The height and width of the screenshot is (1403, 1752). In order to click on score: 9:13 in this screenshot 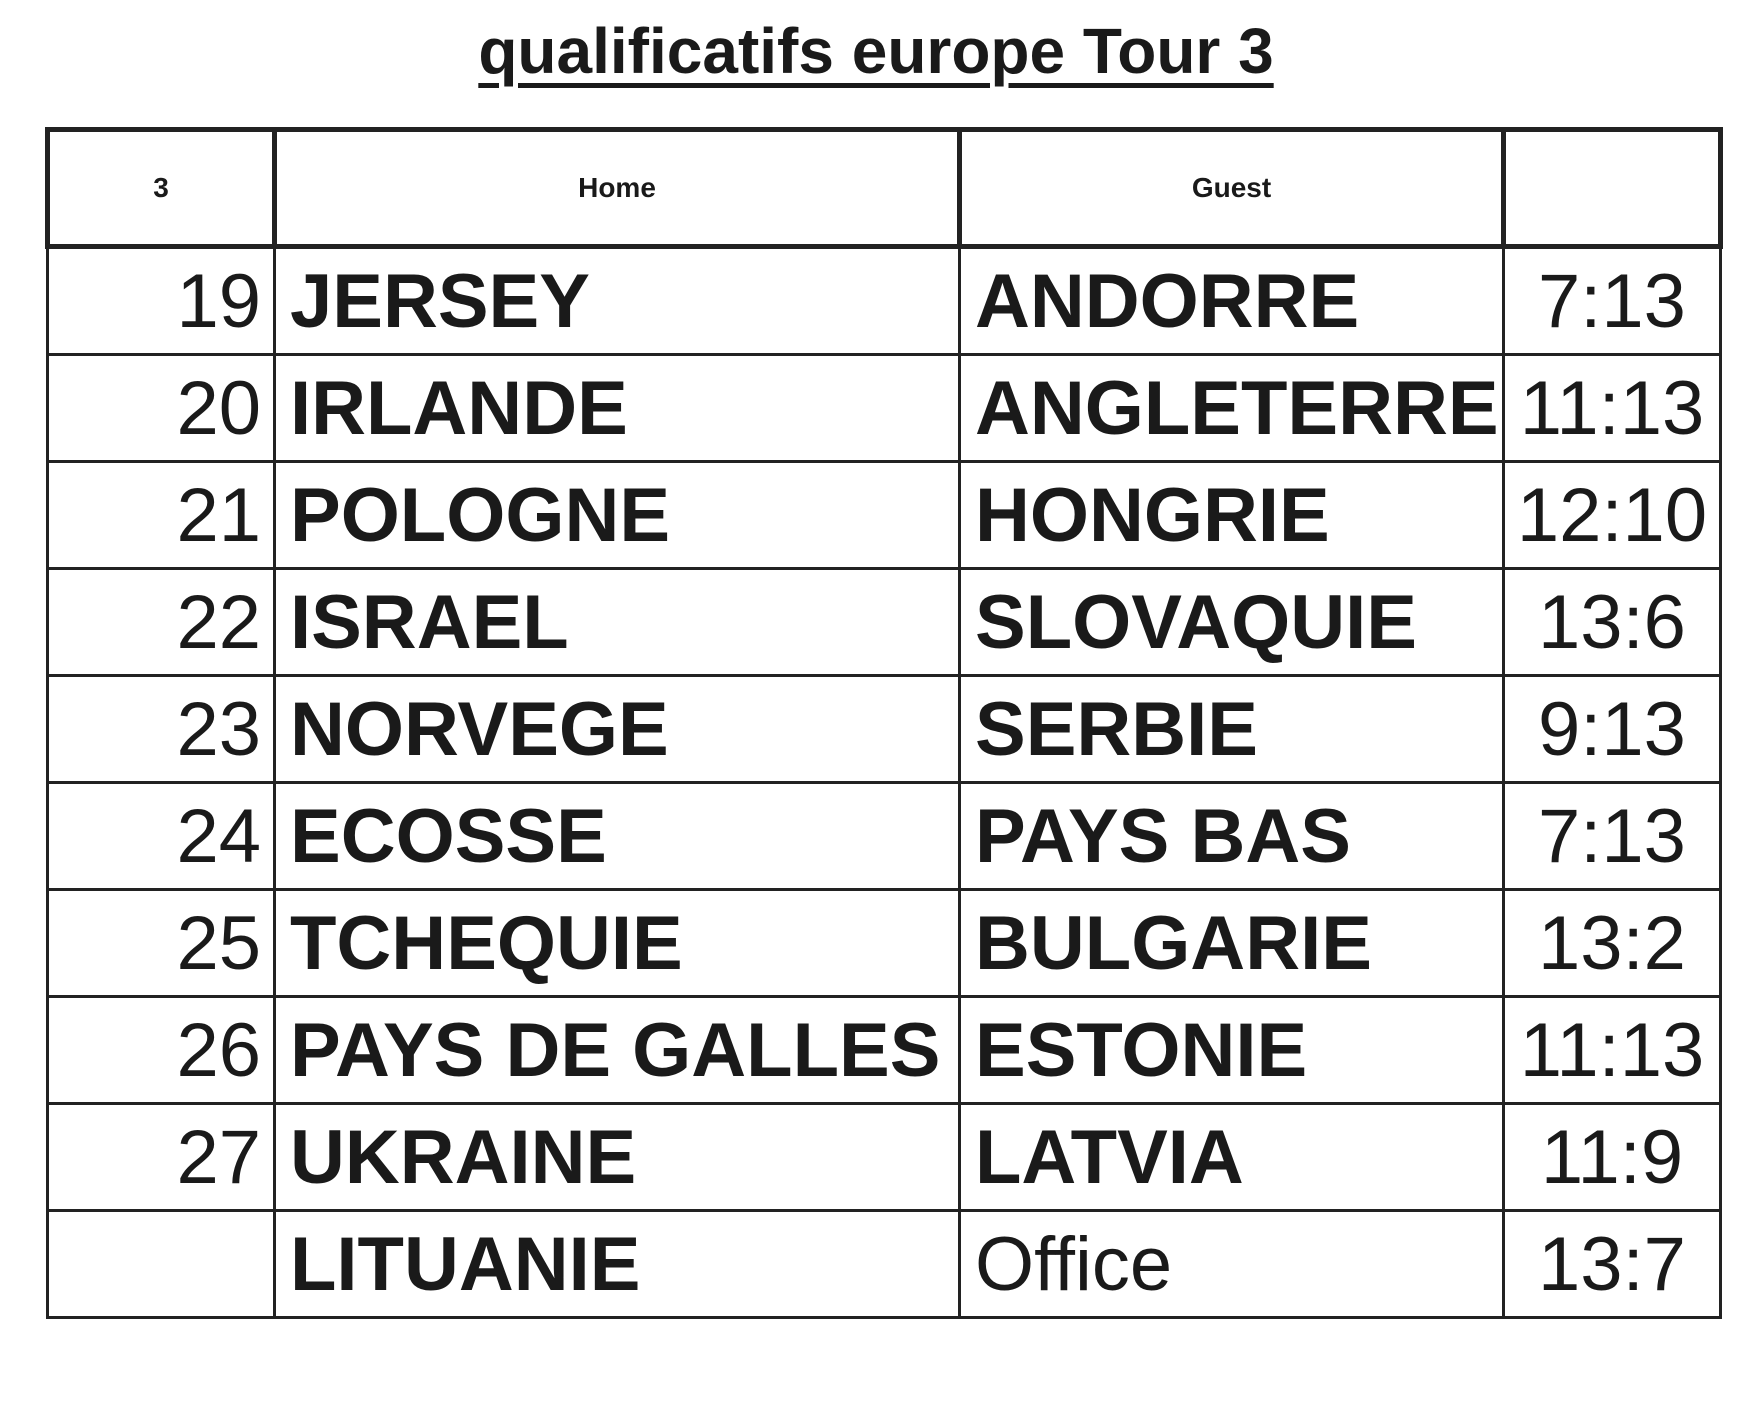, I will do `click(1612, 729)`.